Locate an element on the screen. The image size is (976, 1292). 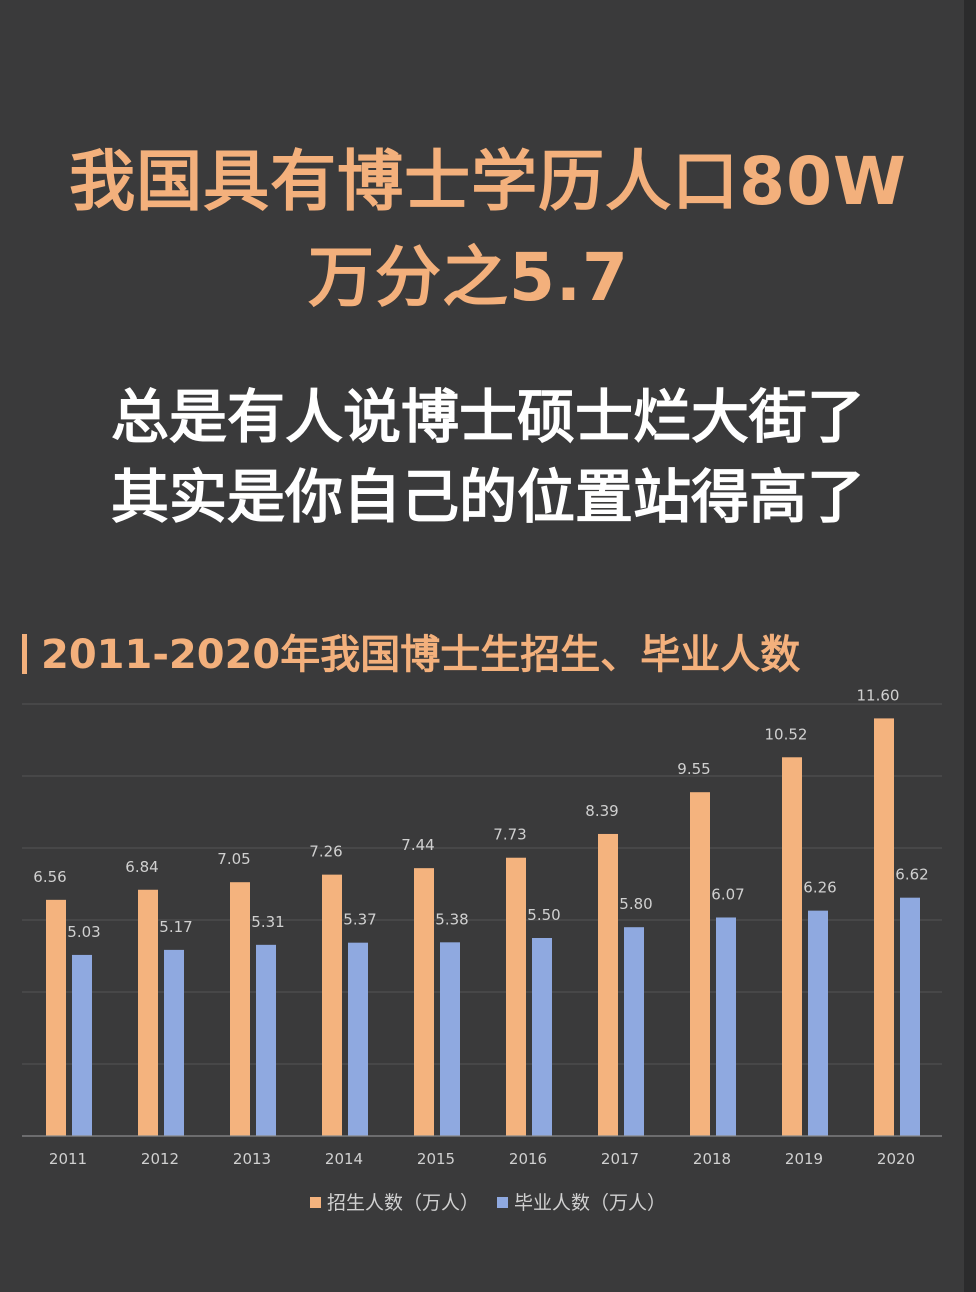
legend-swatch-graduates is located at coordinates (503, 1202).